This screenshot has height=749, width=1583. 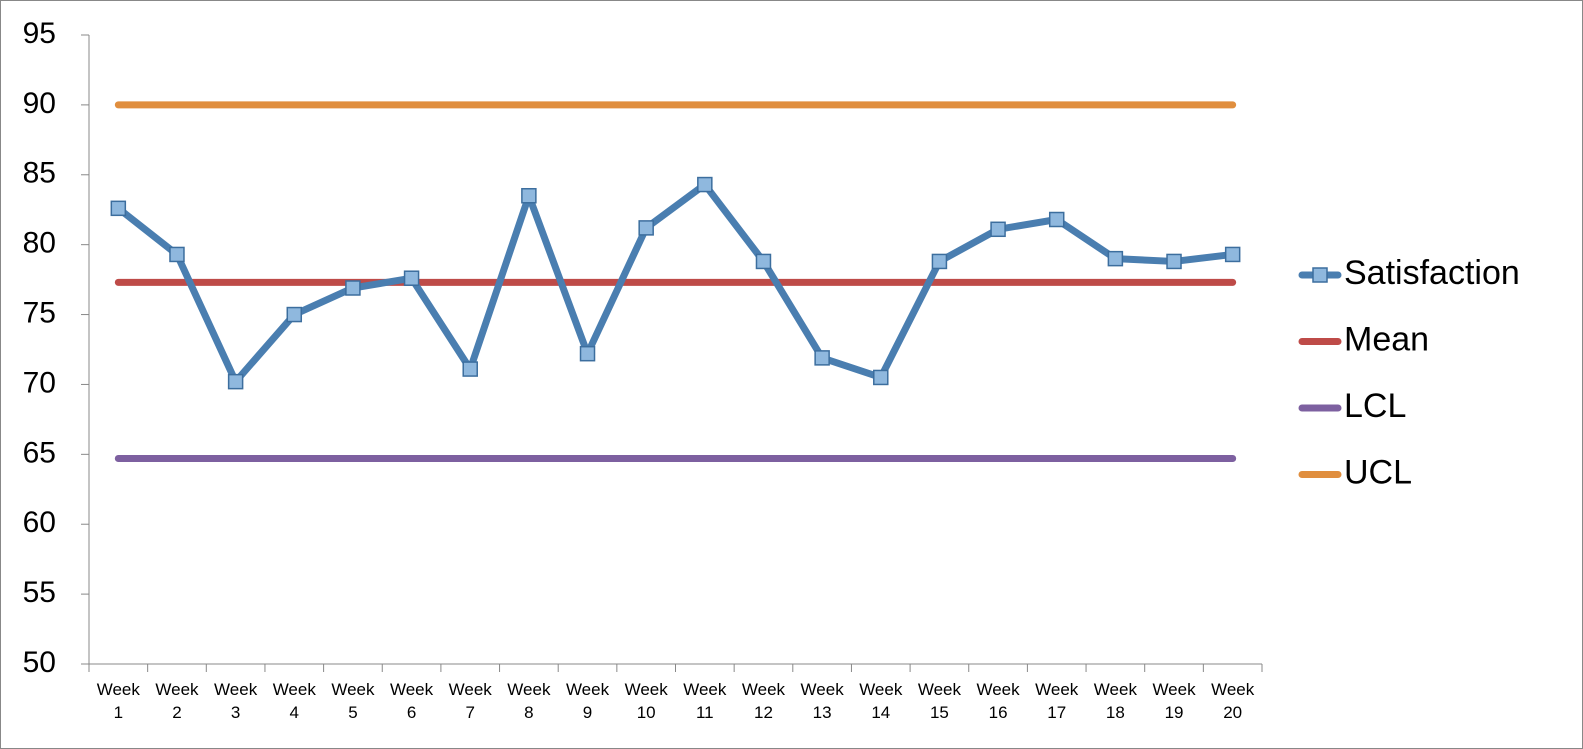 I want to click on y-tick-label: 60, so click(x=39, y=522).